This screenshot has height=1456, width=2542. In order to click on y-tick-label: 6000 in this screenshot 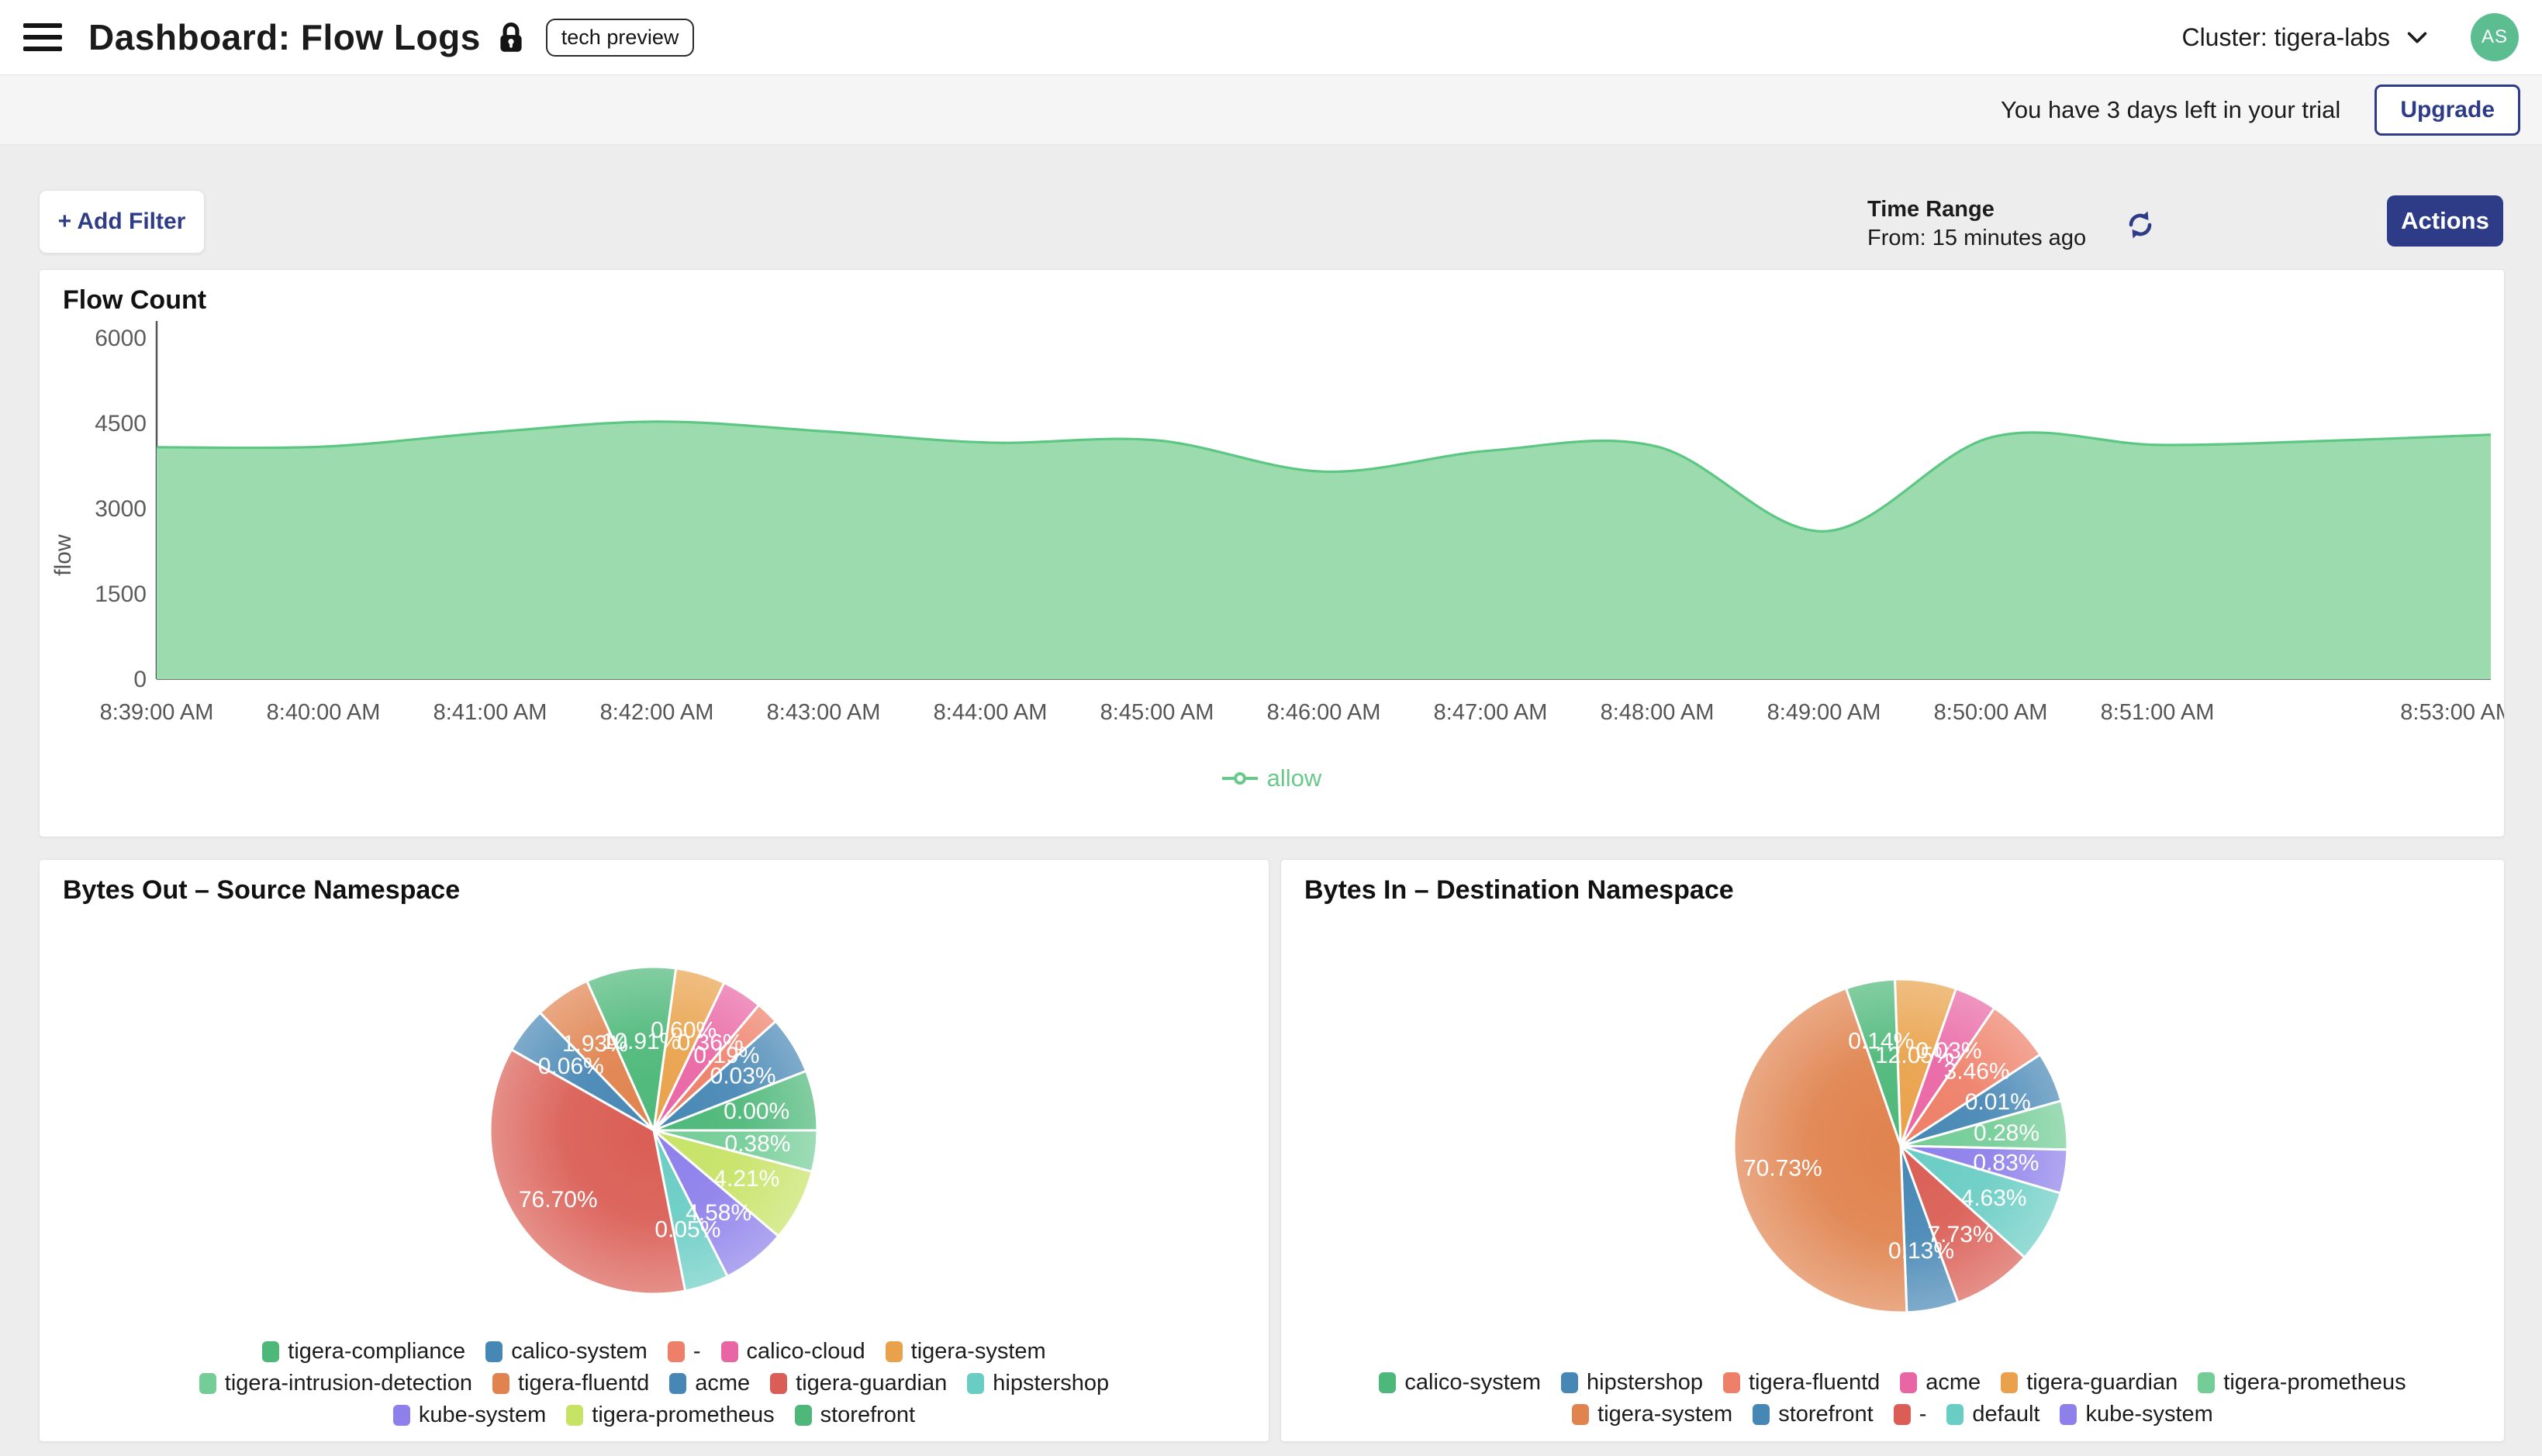, I will do `click(121, 338)`.